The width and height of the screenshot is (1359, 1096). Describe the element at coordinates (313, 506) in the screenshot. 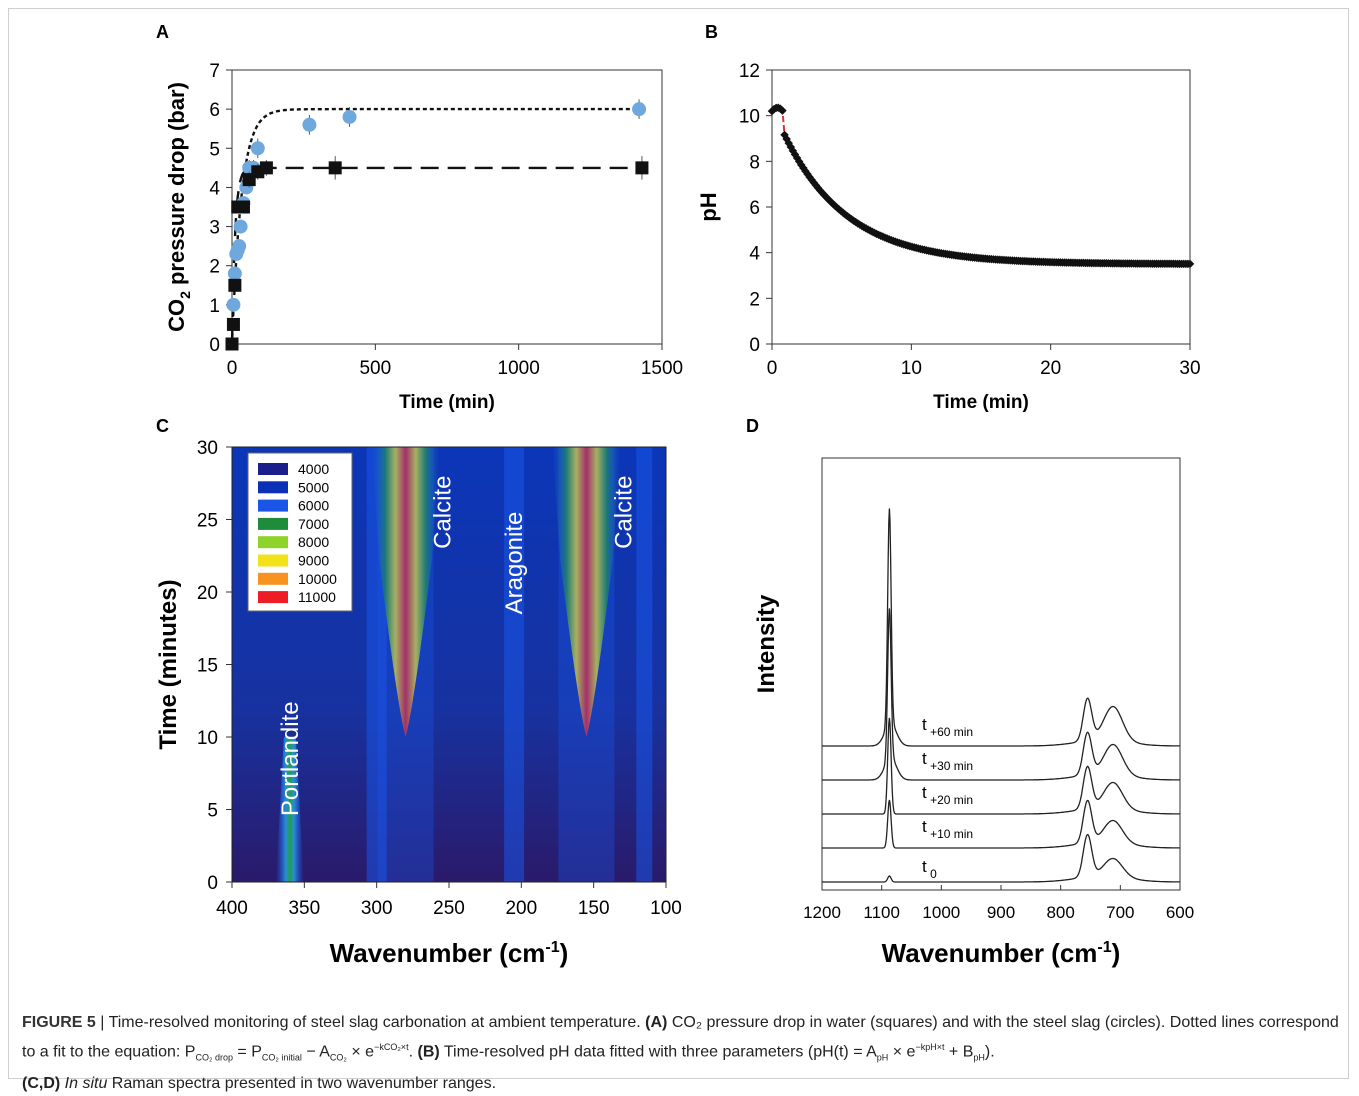

I see `legend-label: 6000` at that location.